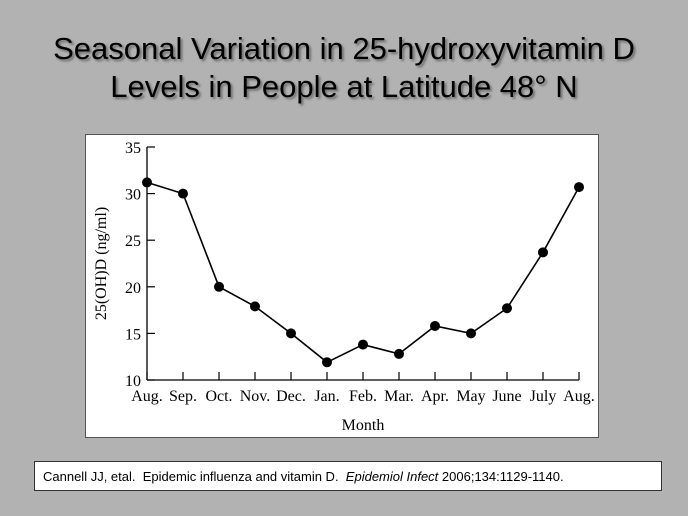  Describe the element at coordinates (326, 396) in the screenshot. I see `x-tick-label-5: Jan.` at that location.